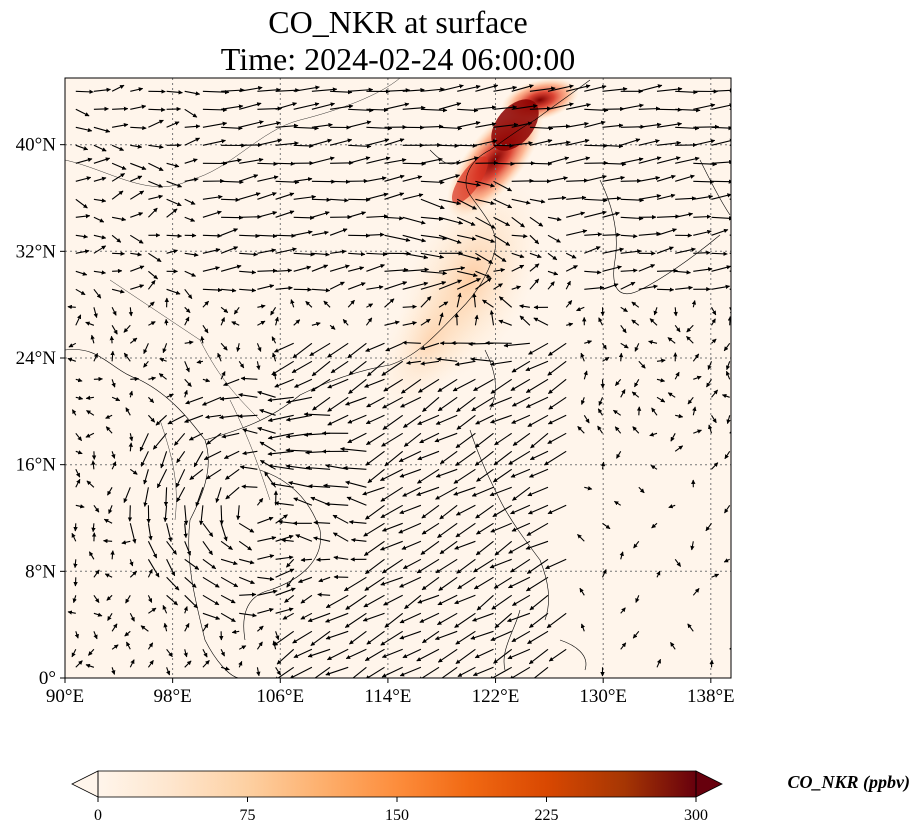  What do you see at coordinates (36, 465) in the screenshot?
I see `lat-tick-label: 16°N` at bounding box center [36, 465].